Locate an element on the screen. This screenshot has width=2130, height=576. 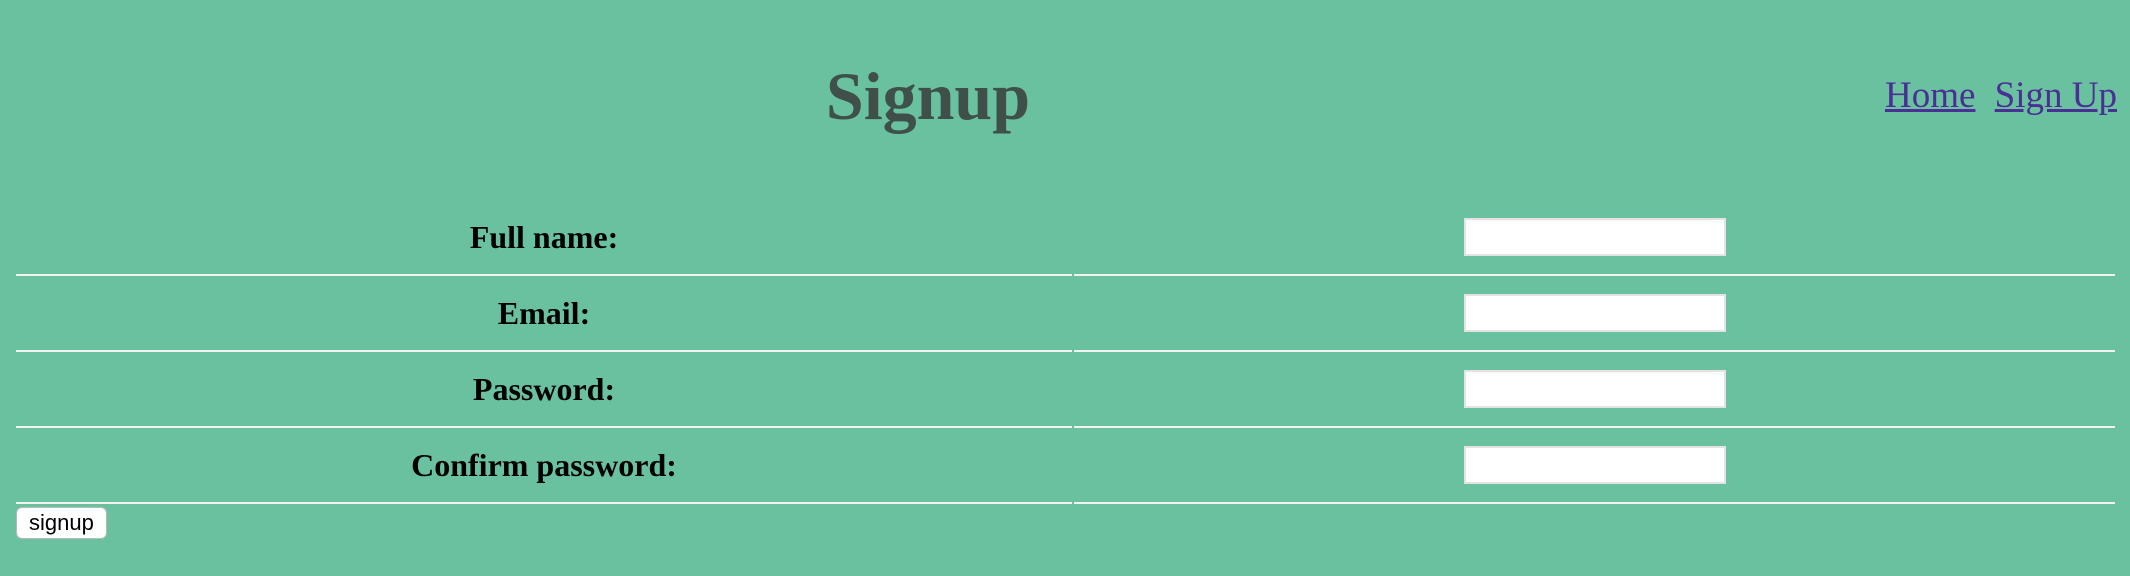
top-nav: Home Sign Up is located at coordinates (2001, 96).